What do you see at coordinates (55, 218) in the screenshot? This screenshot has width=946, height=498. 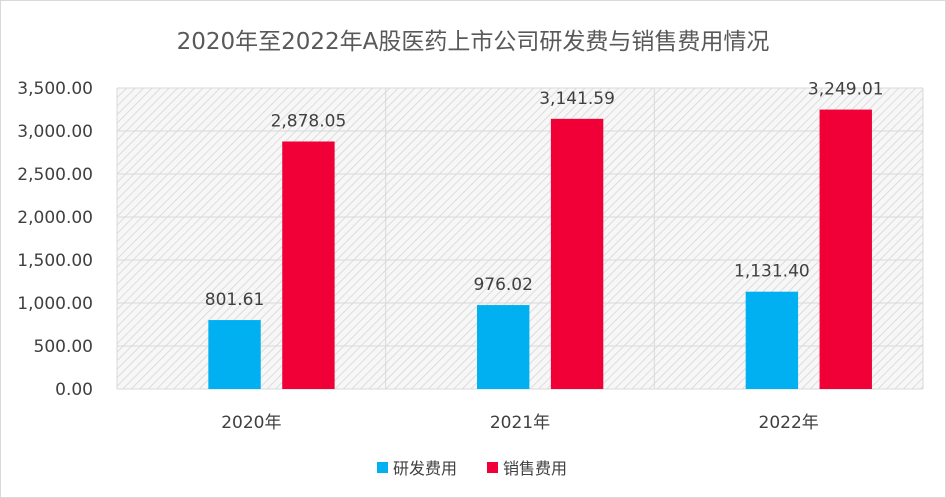 I see `y-tick-label: 2,000.00` at bounding box center [55, 218].